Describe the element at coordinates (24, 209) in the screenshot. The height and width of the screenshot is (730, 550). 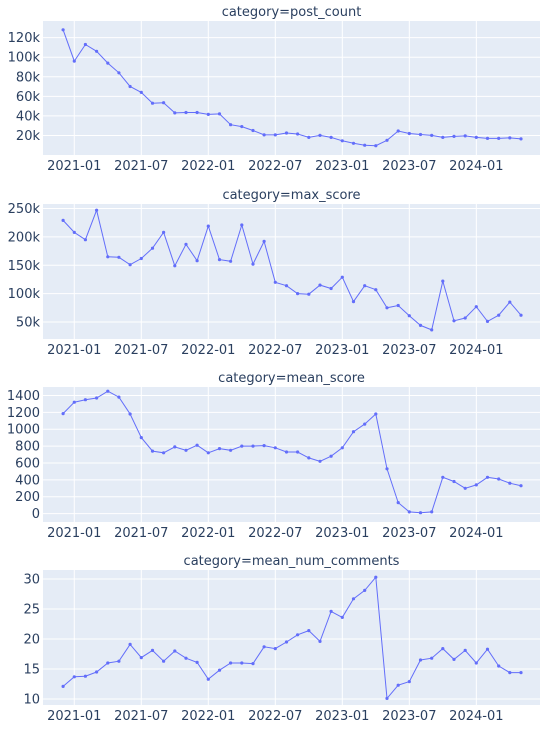
I see `y-tick-label: 250k` at that location.